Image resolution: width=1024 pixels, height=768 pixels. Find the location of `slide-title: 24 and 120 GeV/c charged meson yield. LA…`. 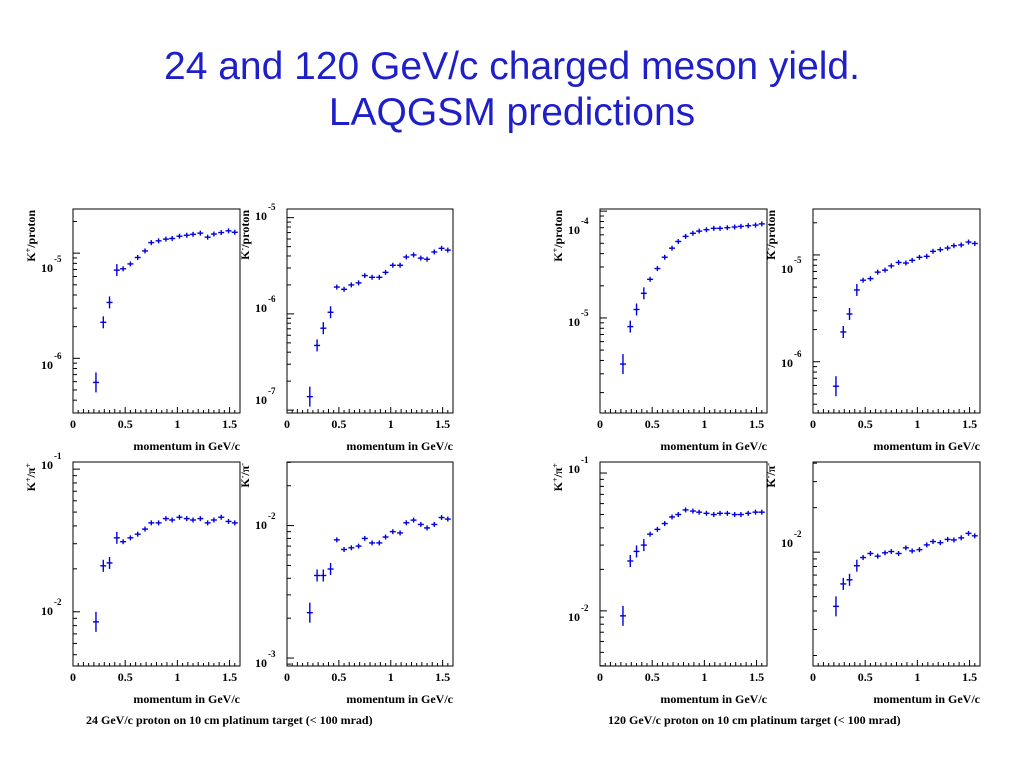

slide-title: 24 and 120 GeV/c charged meson yield. LA… is located at coordinates (512, 90).